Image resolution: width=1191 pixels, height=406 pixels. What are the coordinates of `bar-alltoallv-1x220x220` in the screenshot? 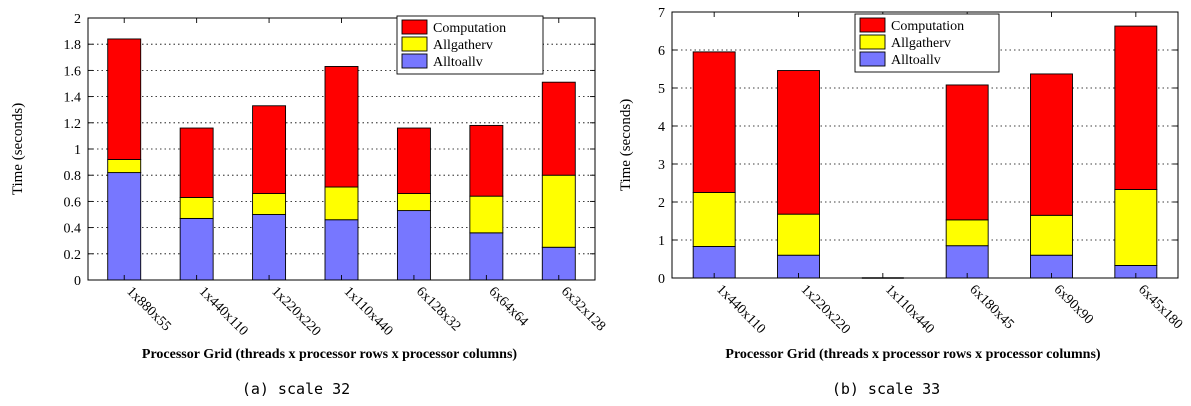 It's located at (269, 248).